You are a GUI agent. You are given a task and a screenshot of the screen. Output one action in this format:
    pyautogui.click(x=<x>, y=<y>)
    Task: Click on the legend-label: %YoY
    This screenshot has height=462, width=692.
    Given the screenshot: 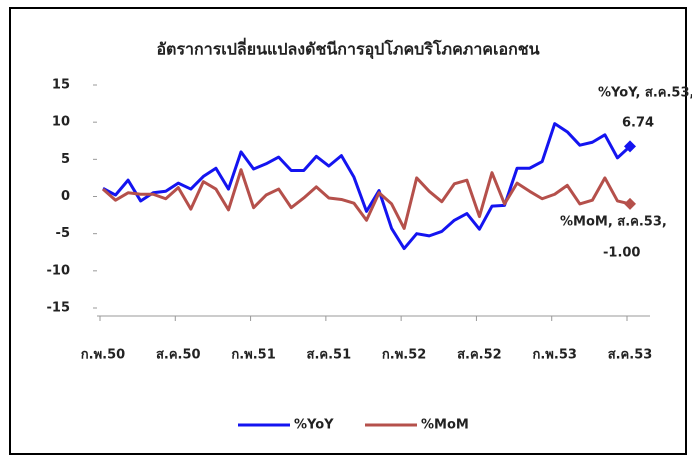 What is the action you would take?
    pyautogui.click(x=314, y=425)
    